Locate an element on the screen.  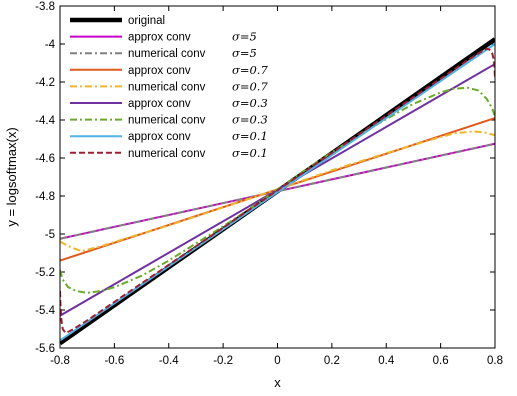
legend-label-3: approx conv is located at coordinates (159, 71).